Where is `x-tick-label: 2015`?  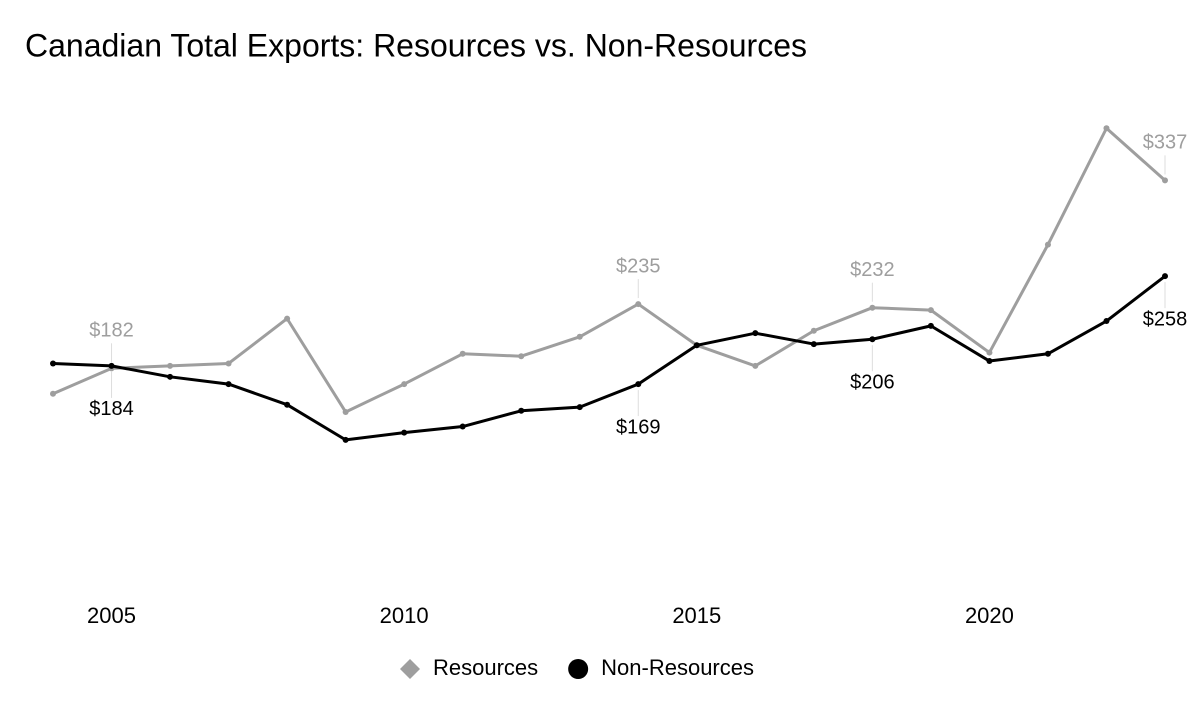
x-tick-label: 2015 is located at coordinates (696, 615).